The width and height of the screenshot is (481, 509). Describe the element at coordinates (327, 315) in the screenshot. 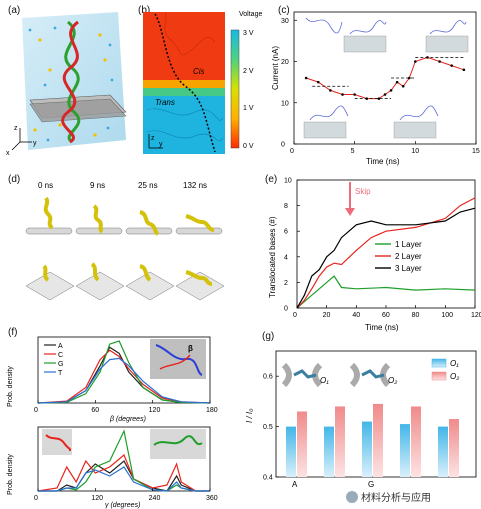

I see `e-xtick-label-1: 20` at that location.